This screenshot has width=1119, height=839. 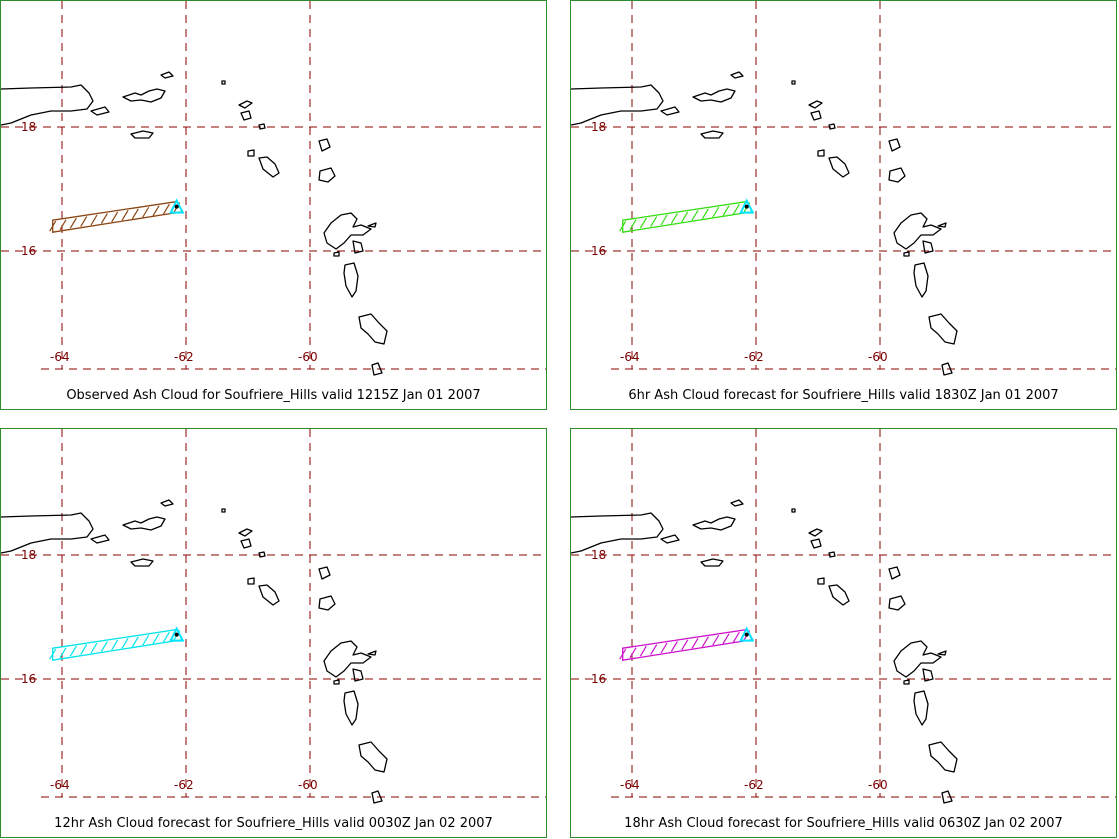 What do you see at coordinates (943, 329) in the screenshot?
I see `island-martinique` at bounding box center [943, 329].